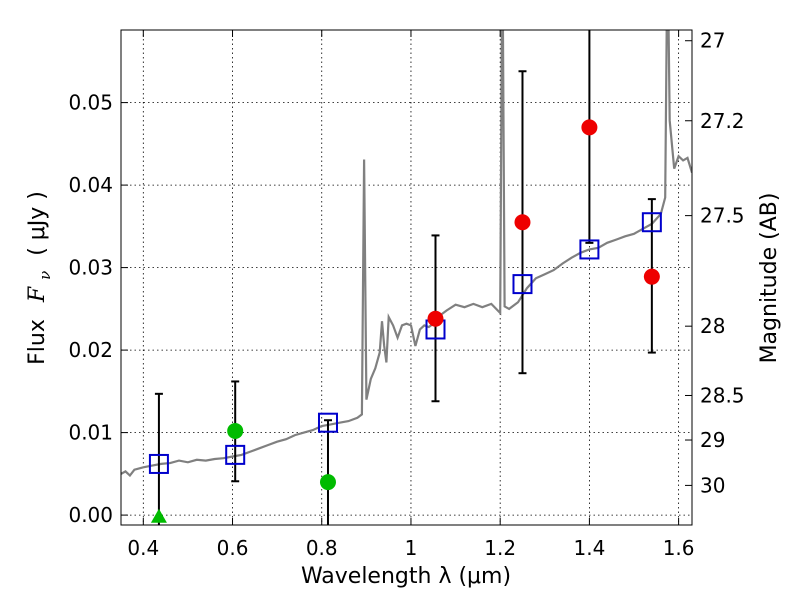  What do you see at coordinates (679, 548) in the screenshot?
I see `x-tick-label: 1.6` at bounding box center [679, 548].